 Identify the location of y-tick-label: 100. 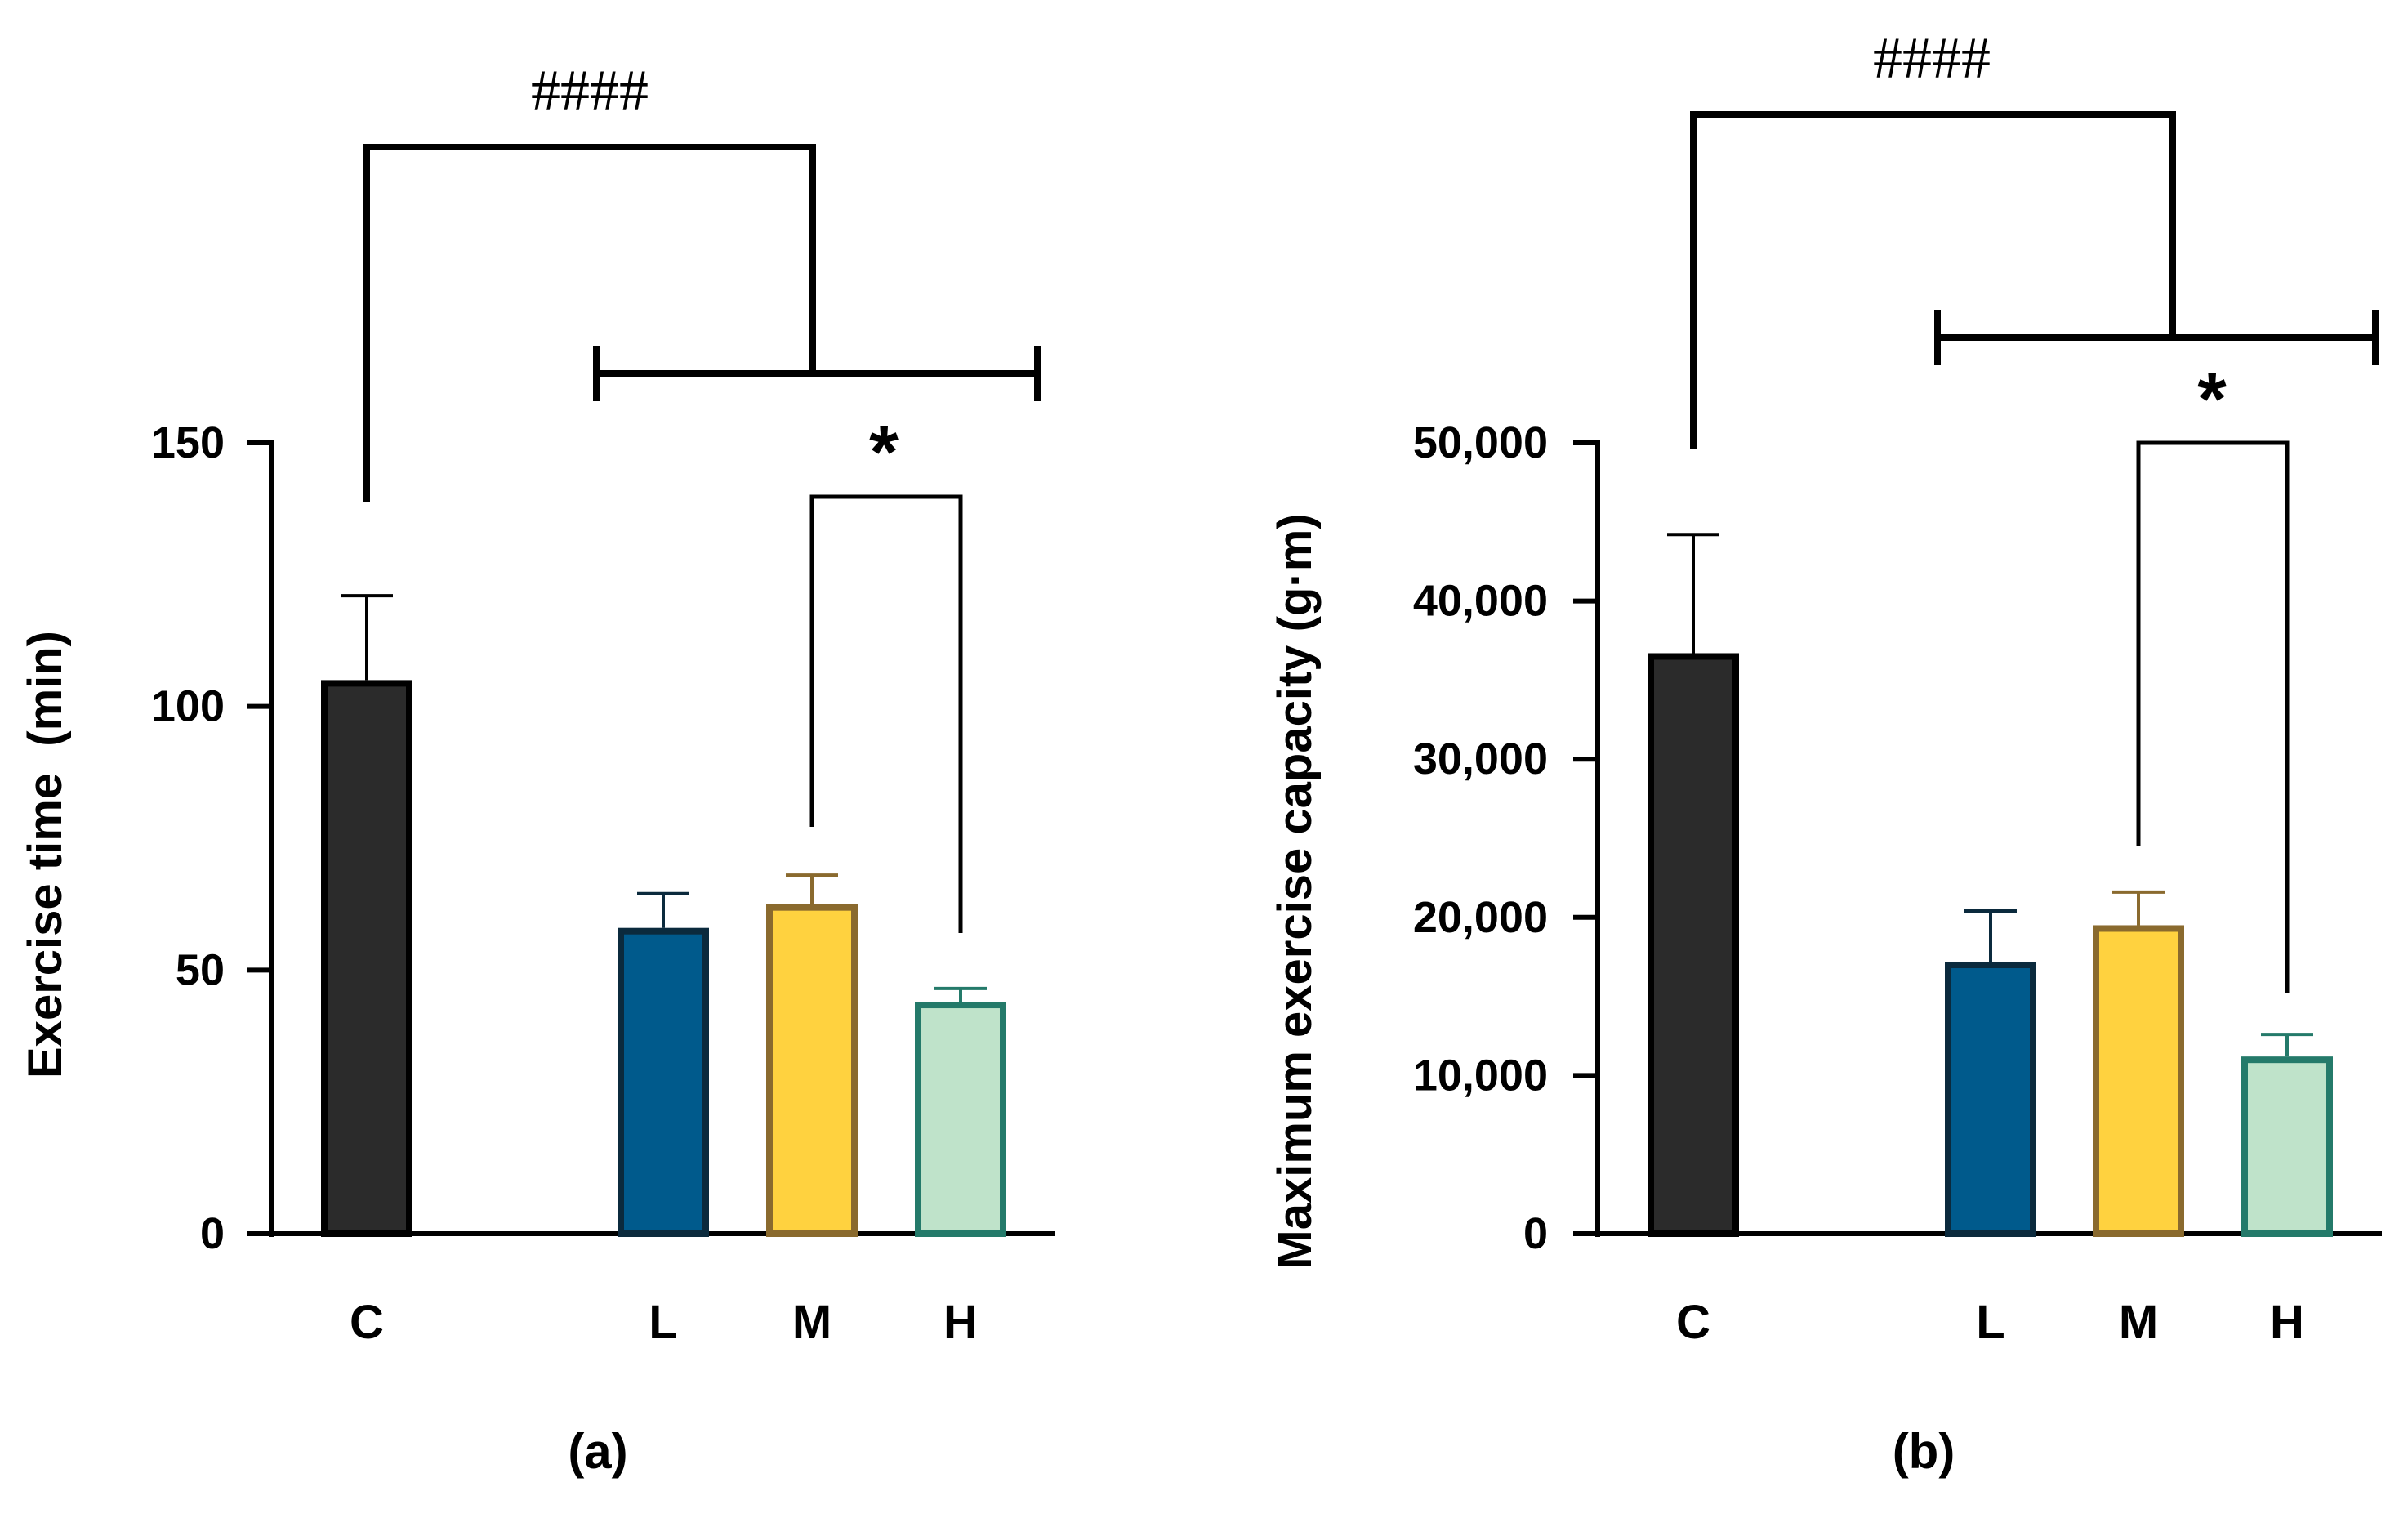
(188, 706).